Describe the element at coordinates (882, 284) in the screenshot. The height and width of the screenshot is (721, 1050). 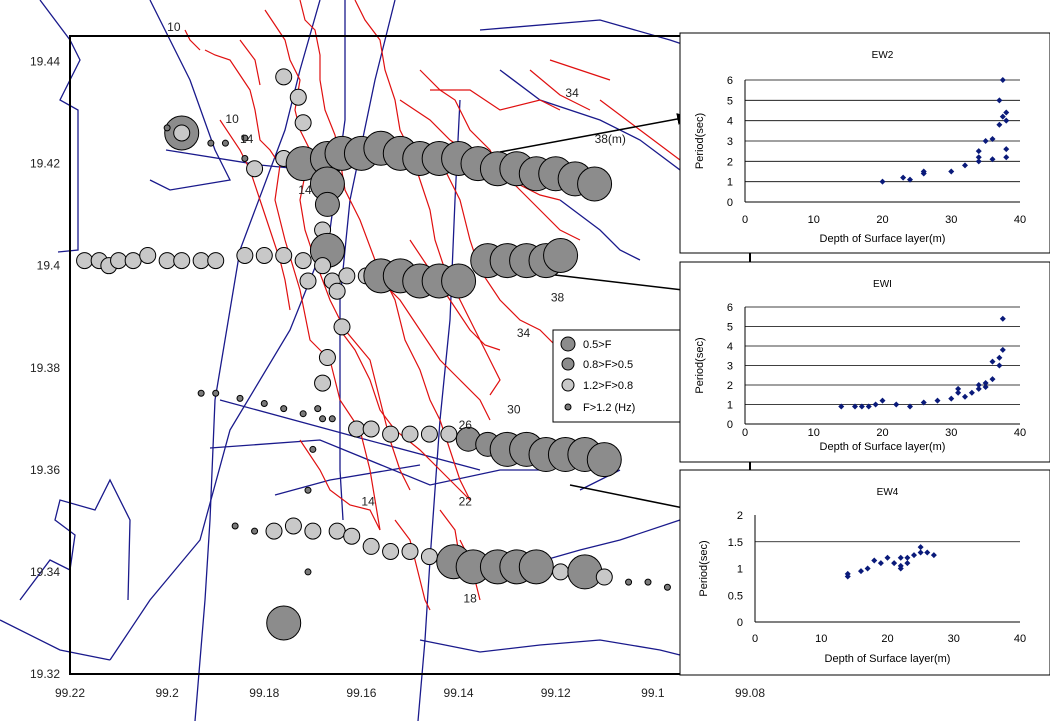
I see `inset-title: EWI` at that location.